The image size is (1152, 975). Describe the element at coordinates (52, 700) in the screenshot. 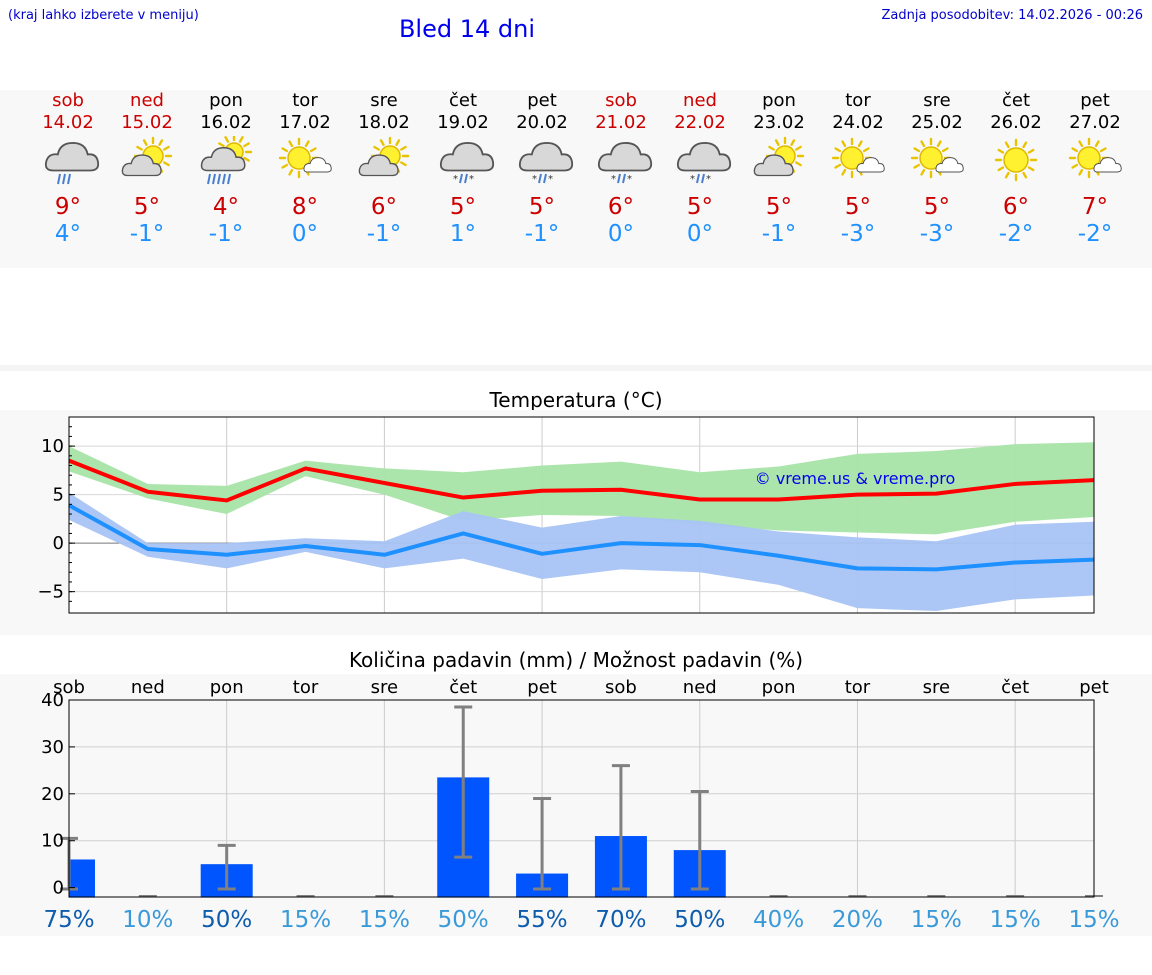

I see `y-tick-label: 40` at that location.